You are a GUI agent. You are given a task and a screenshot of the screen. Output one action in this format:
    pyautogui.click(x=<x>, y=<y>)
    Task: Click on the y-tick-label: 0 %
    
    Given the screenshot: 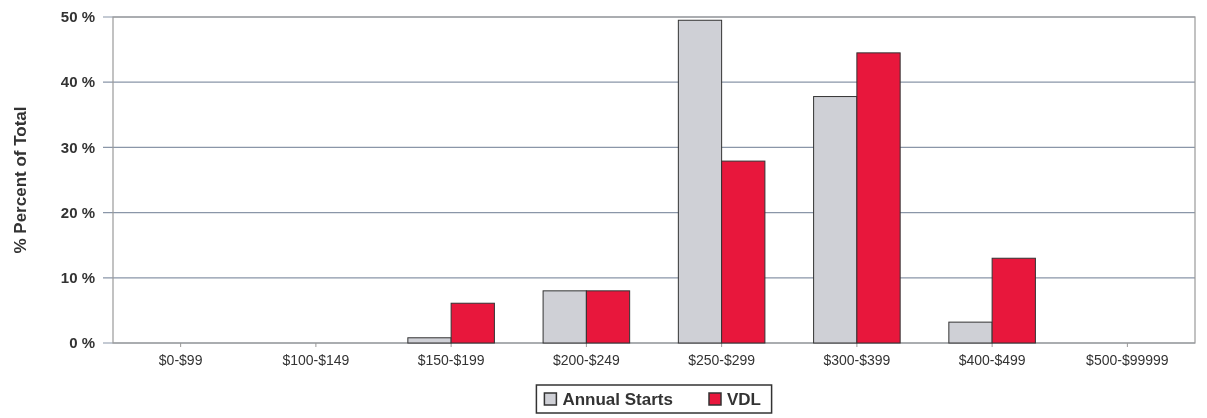 What is the action you would take?
    pyautogui.click(x=82, y=343)
    